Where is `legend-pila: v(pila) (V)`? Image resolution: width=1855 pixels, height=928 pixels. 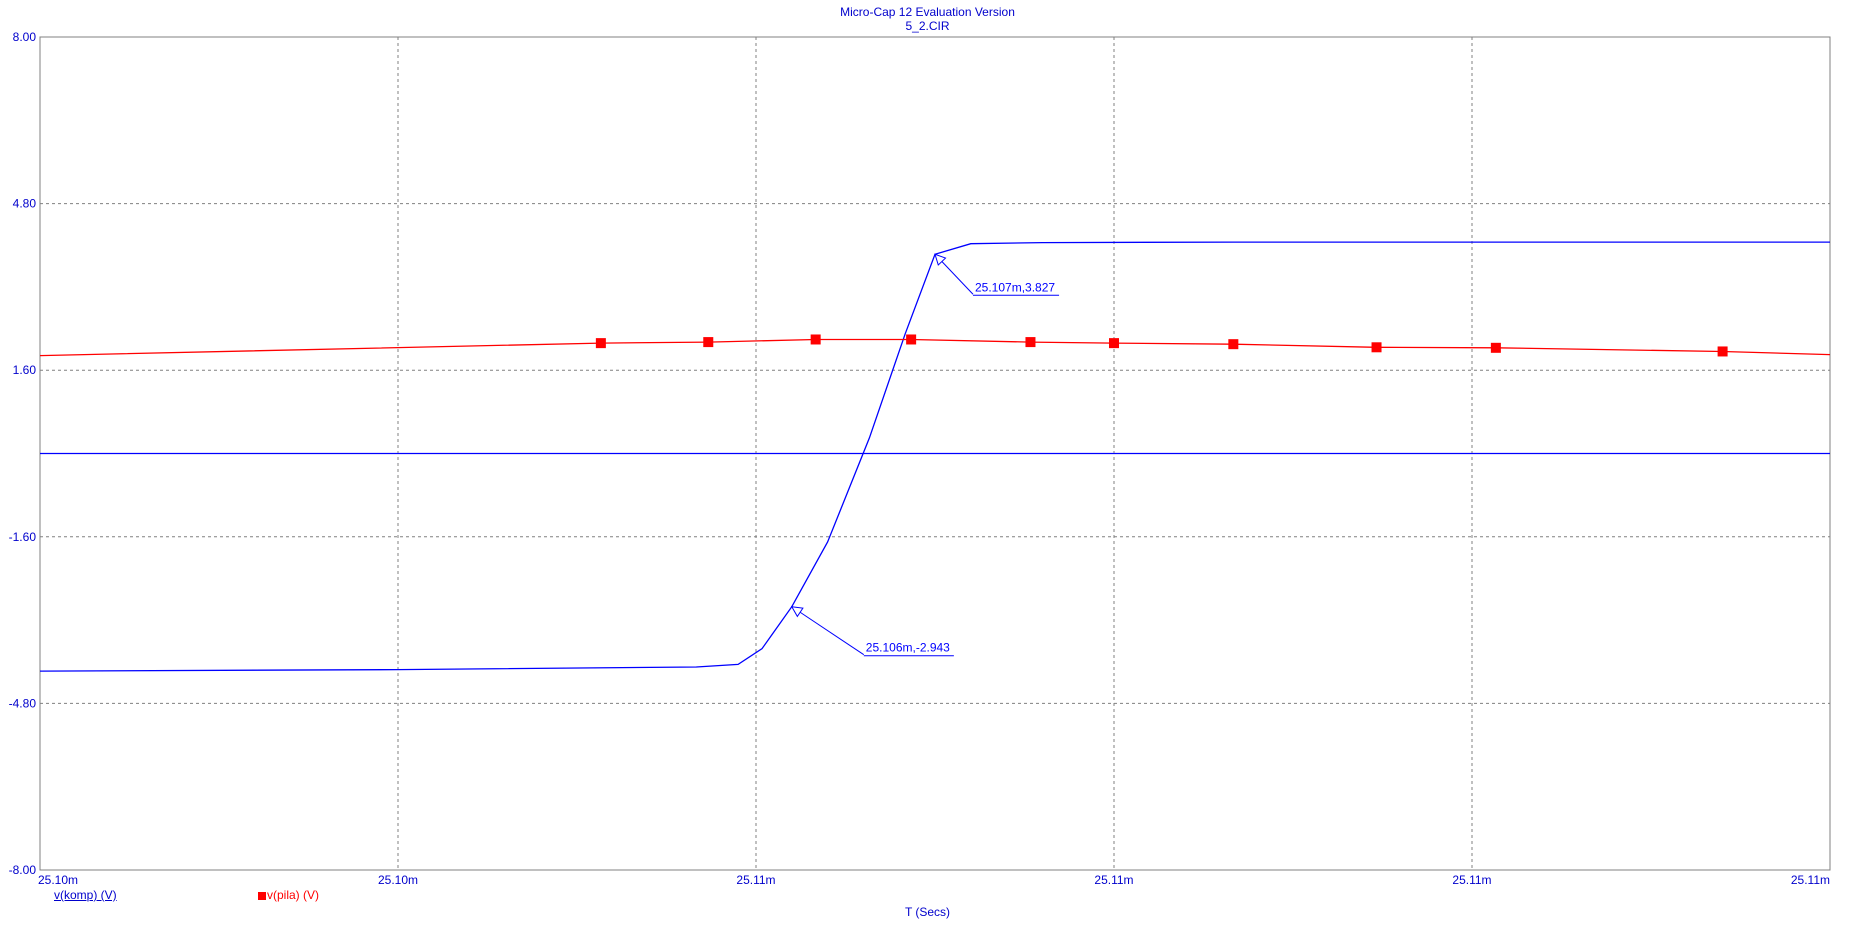
legend-pila: v(pila) (V) is located at coordinates (288, 895).